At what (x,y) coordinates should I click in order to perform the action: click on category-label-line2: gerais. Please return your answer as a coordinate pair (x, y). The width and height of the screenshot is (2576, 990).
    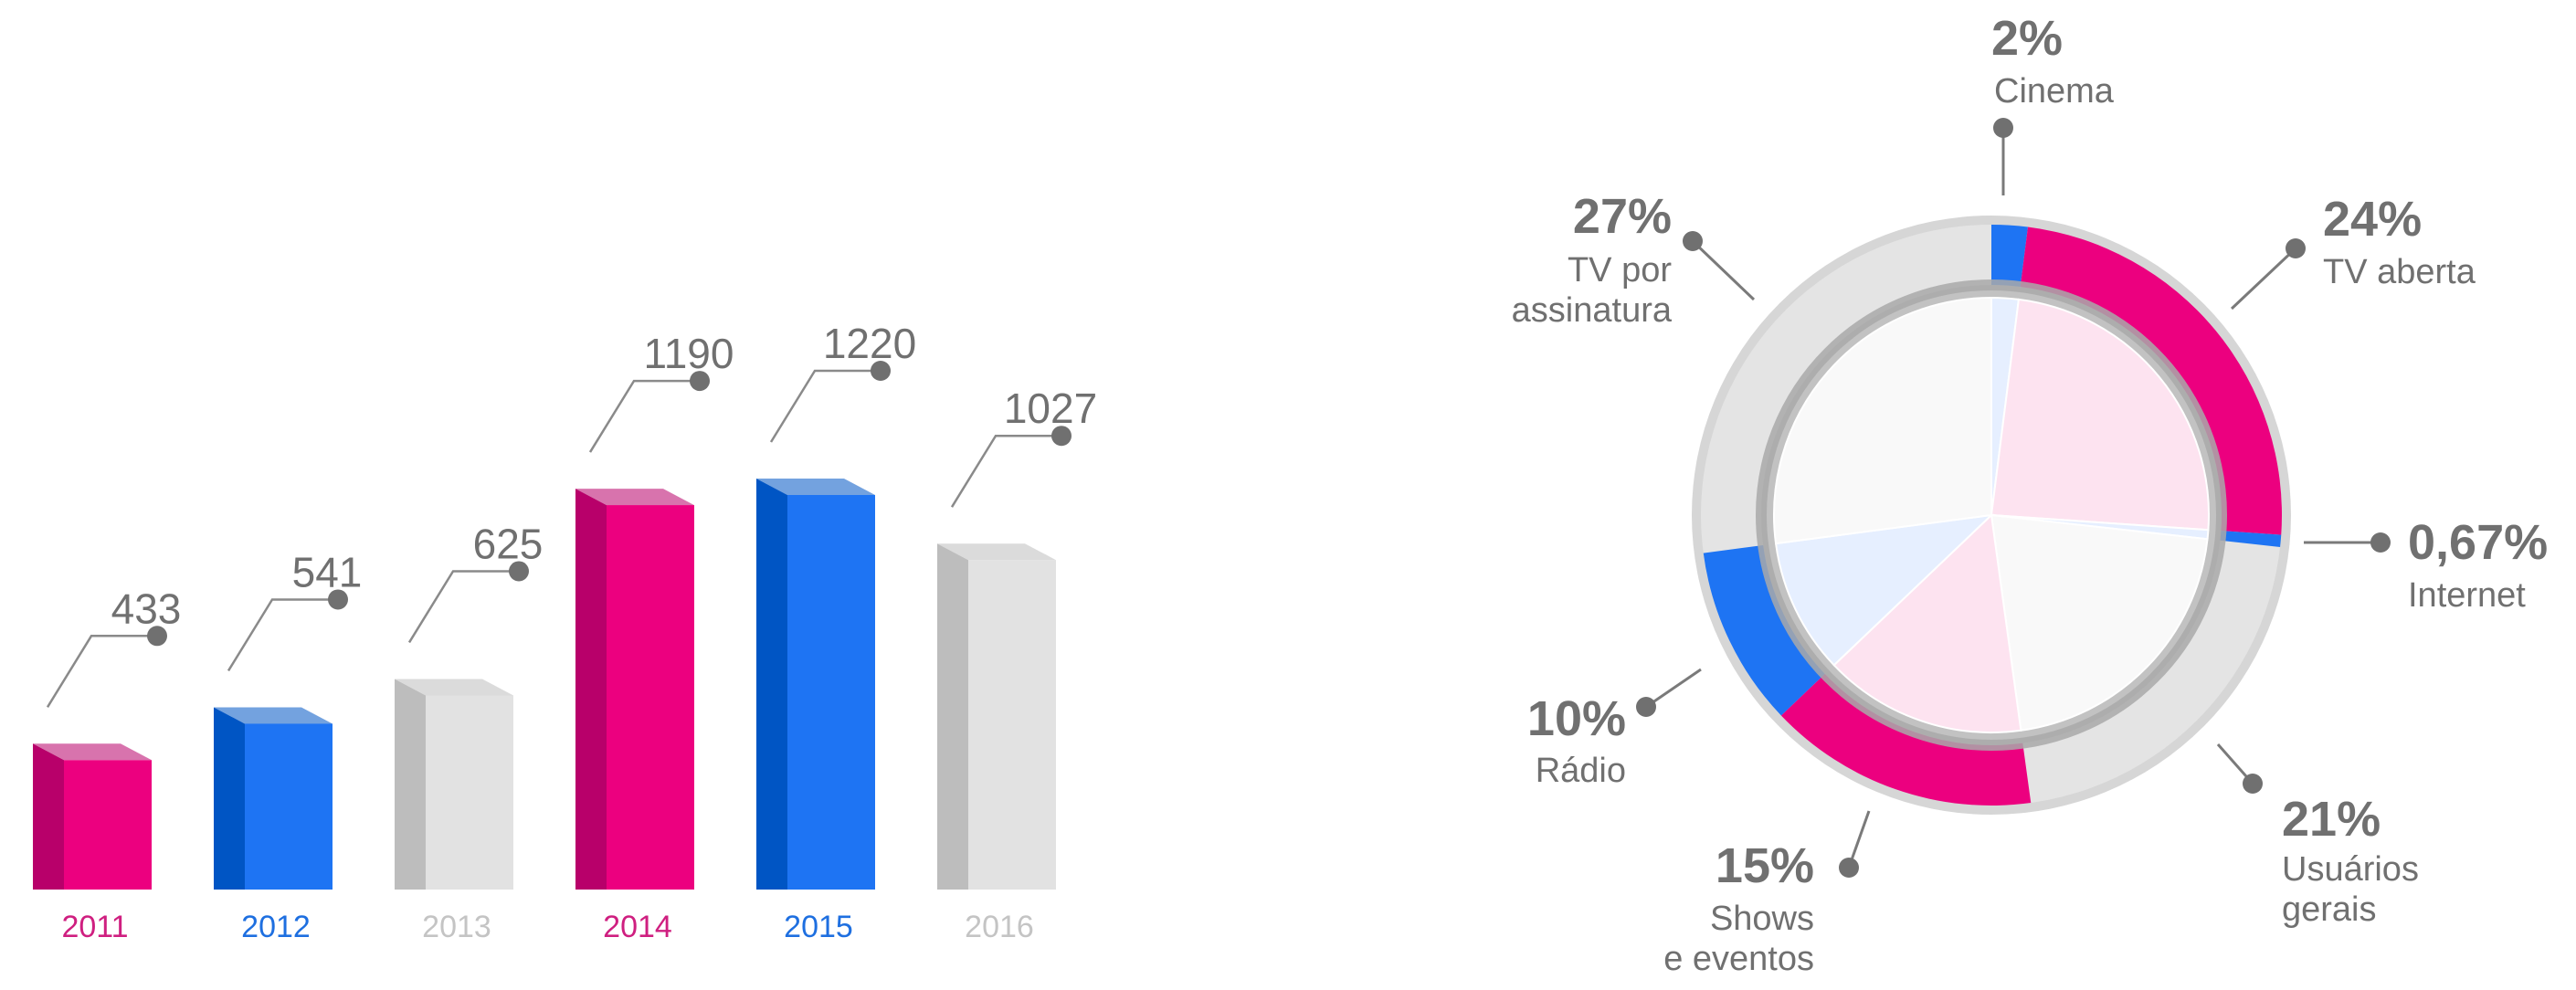
    Looking at the image, I should click on (2329, 909).